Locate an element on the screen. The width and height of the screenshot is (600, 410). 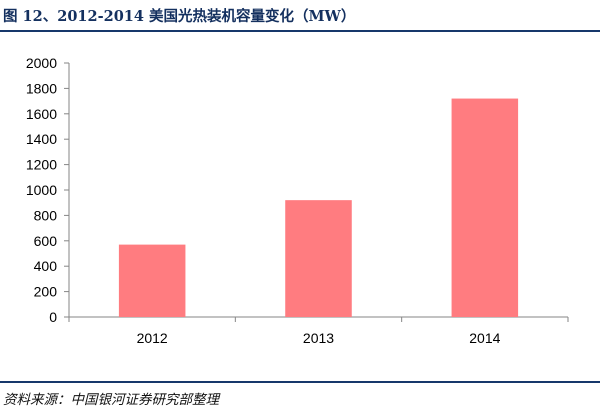
x-tick-label: 2013 is located at coordinates (318, 338).